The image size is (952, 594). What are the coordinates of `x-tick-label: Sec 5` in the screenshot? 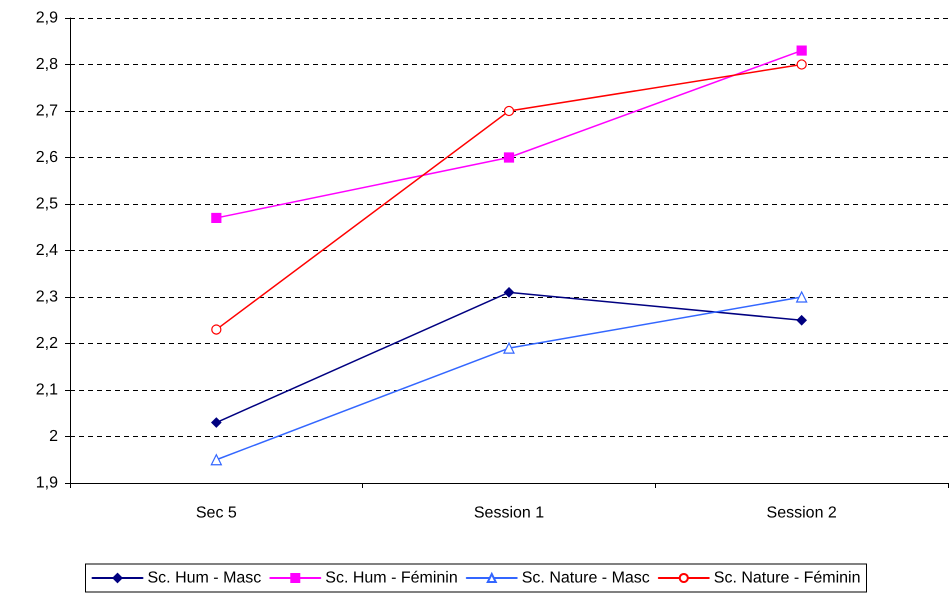 It's located at (216, 513).